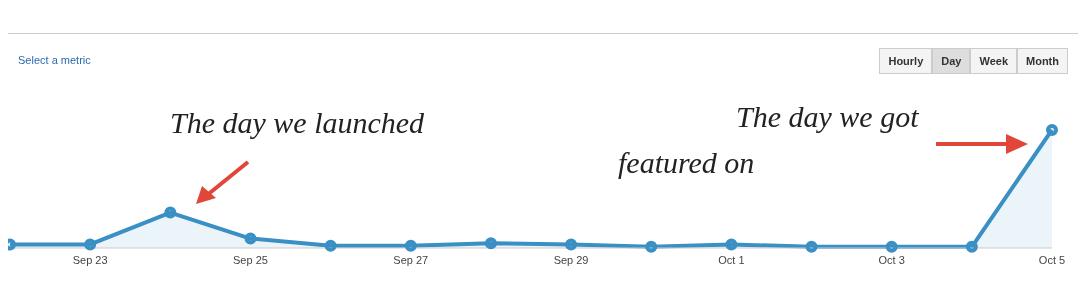  Describe the element at coordinates (731, 259) in the screenshot. I see `x-tick-label: Oct 1` at that location.